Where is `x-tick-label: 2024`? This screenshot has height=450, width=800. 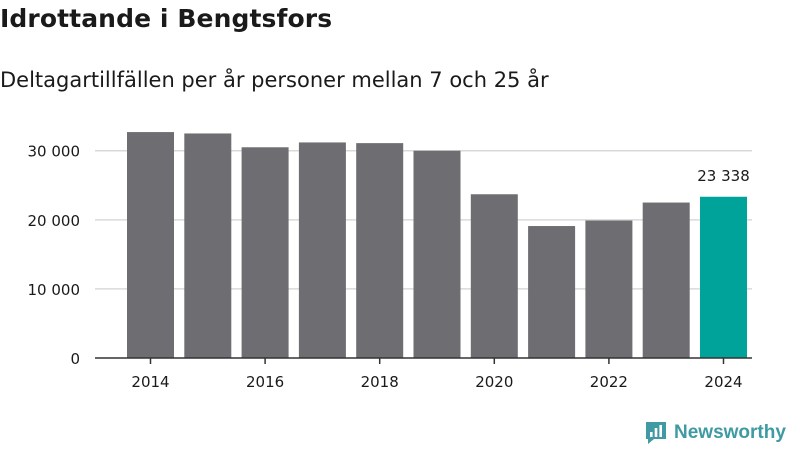
x-tick-label: 2024 is located at coordinates (723, 382).